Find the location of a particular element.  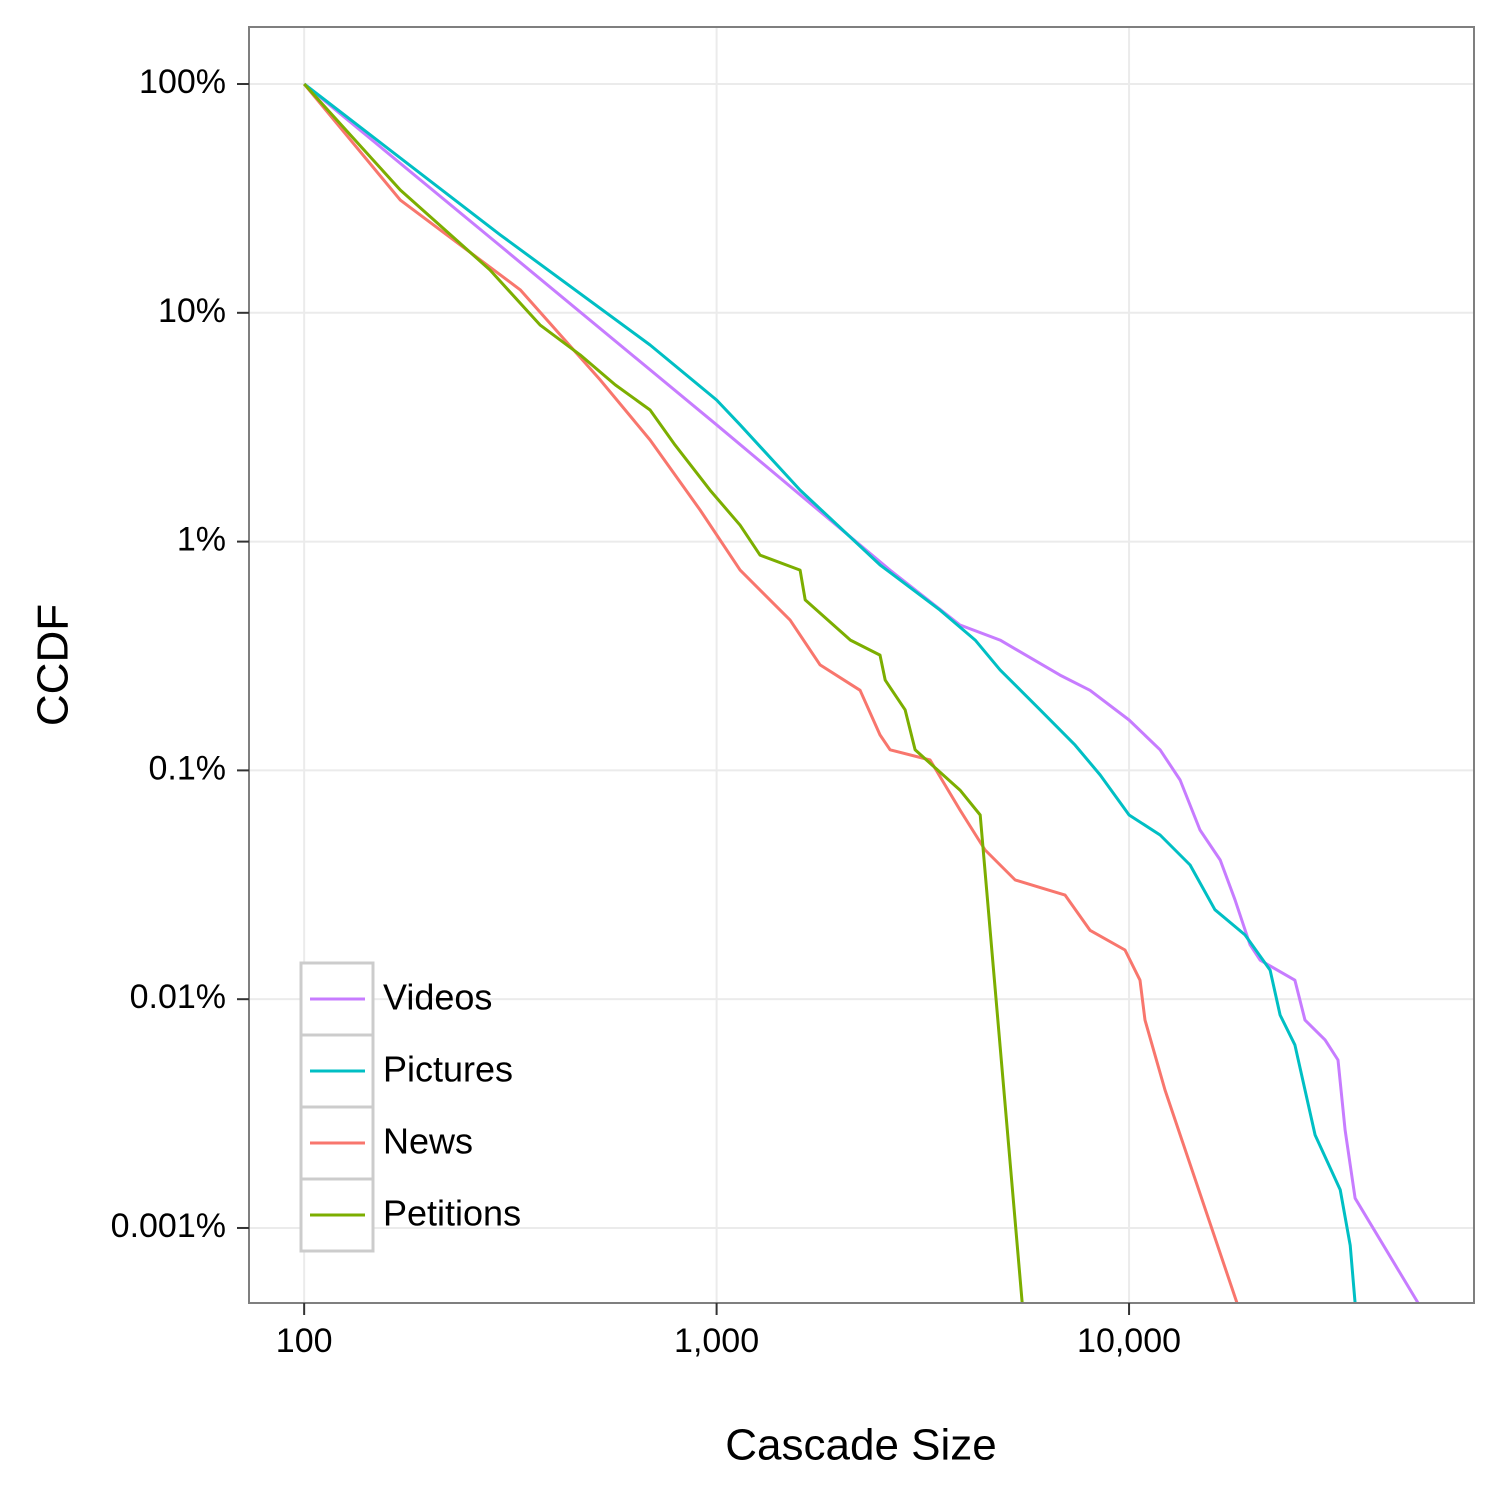

legend-label: Petitions is located at coordinates (452, 1213).